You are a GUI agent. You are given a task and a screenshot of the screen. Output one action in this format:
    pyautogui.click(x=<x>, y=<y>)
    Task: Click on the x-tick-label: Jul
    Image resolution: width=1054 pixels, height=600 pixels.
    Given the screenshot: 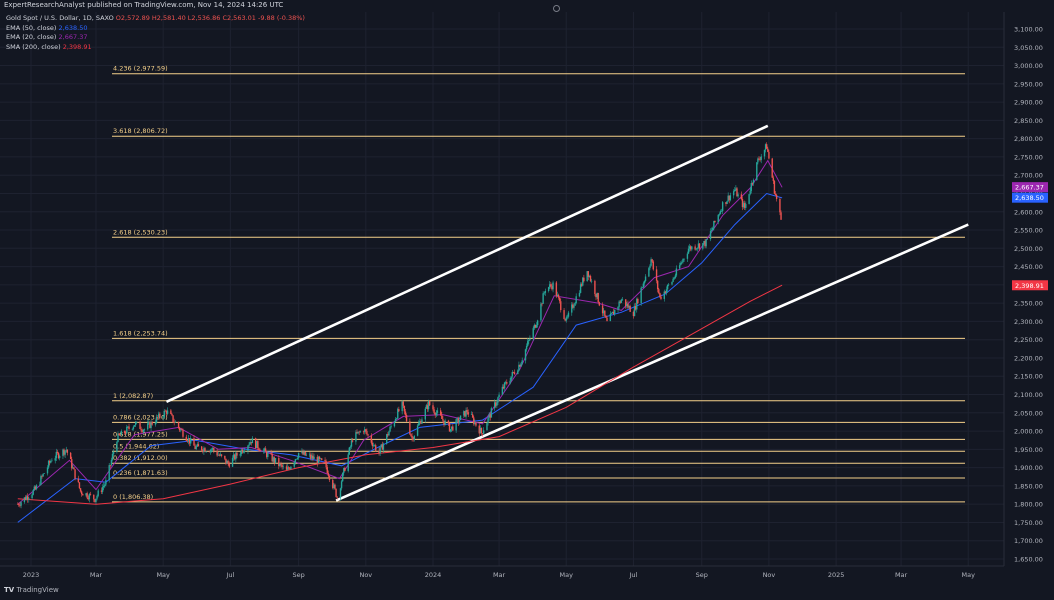 What is the action you would take?
    pyautogui.click(x=633, y=575)
    